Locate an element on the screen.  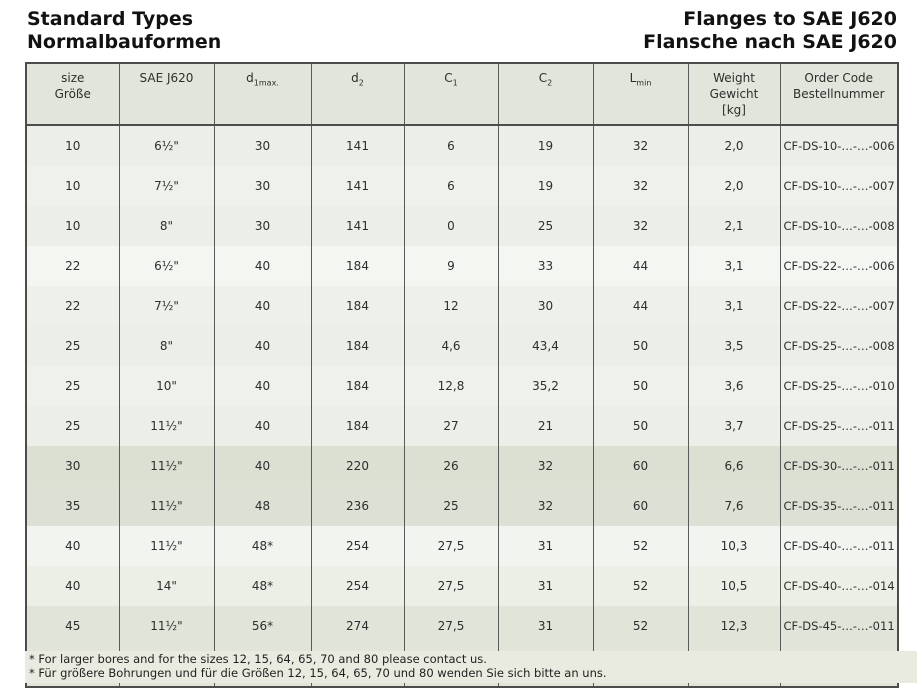
cell-order: CF-DS-10-…-…-008 is located at coordinates (839, 226).